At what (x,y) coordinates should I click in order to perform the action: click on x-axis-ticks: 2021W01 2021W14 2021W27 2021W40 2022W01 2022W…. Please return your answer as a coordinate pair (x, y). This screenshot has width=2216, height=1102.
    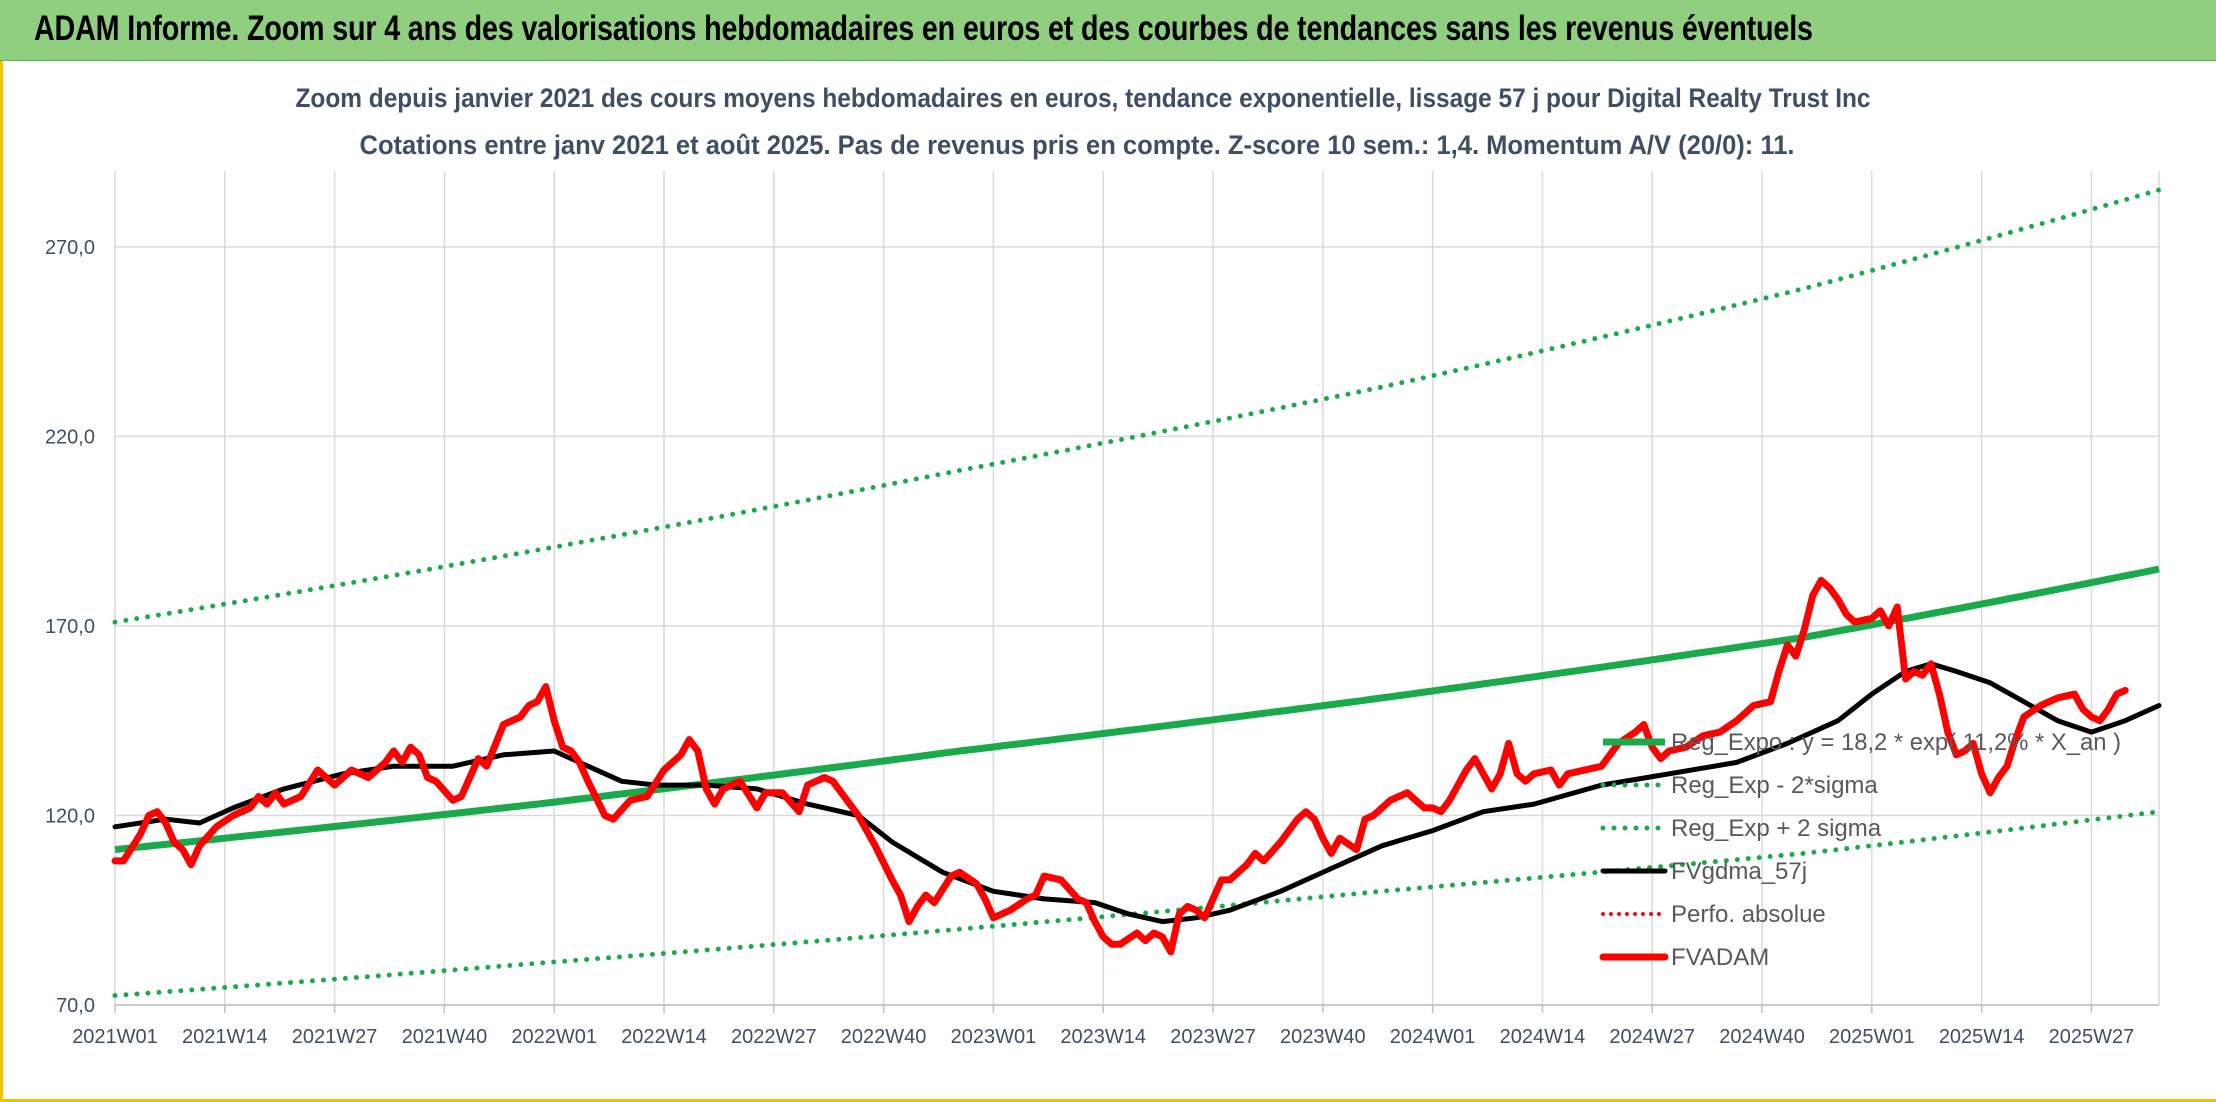
    Looking at the image, I should click on (1103, 1037).